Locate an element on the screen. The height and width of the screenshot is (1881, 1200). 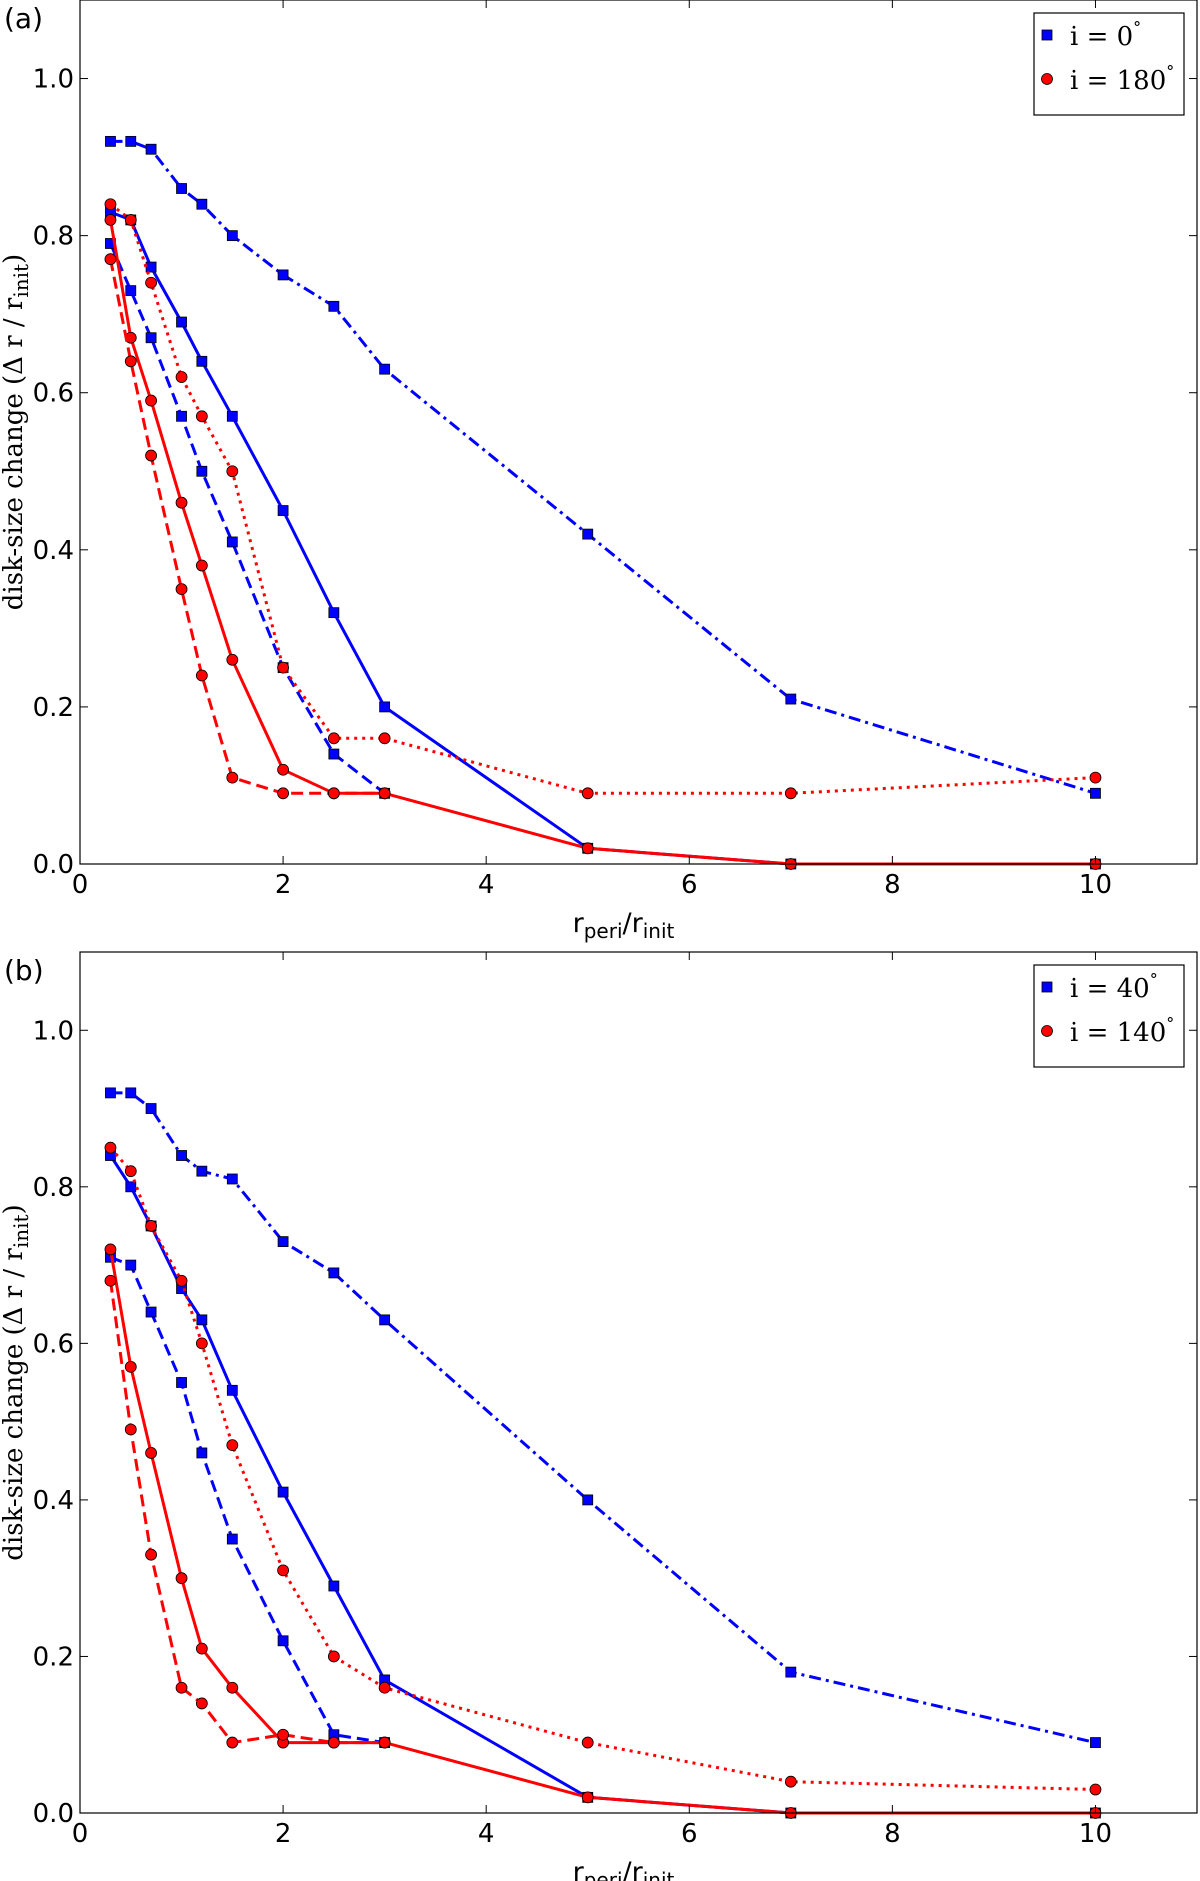
legend-entry: i = 40° is located at coordinates (1114, 987).